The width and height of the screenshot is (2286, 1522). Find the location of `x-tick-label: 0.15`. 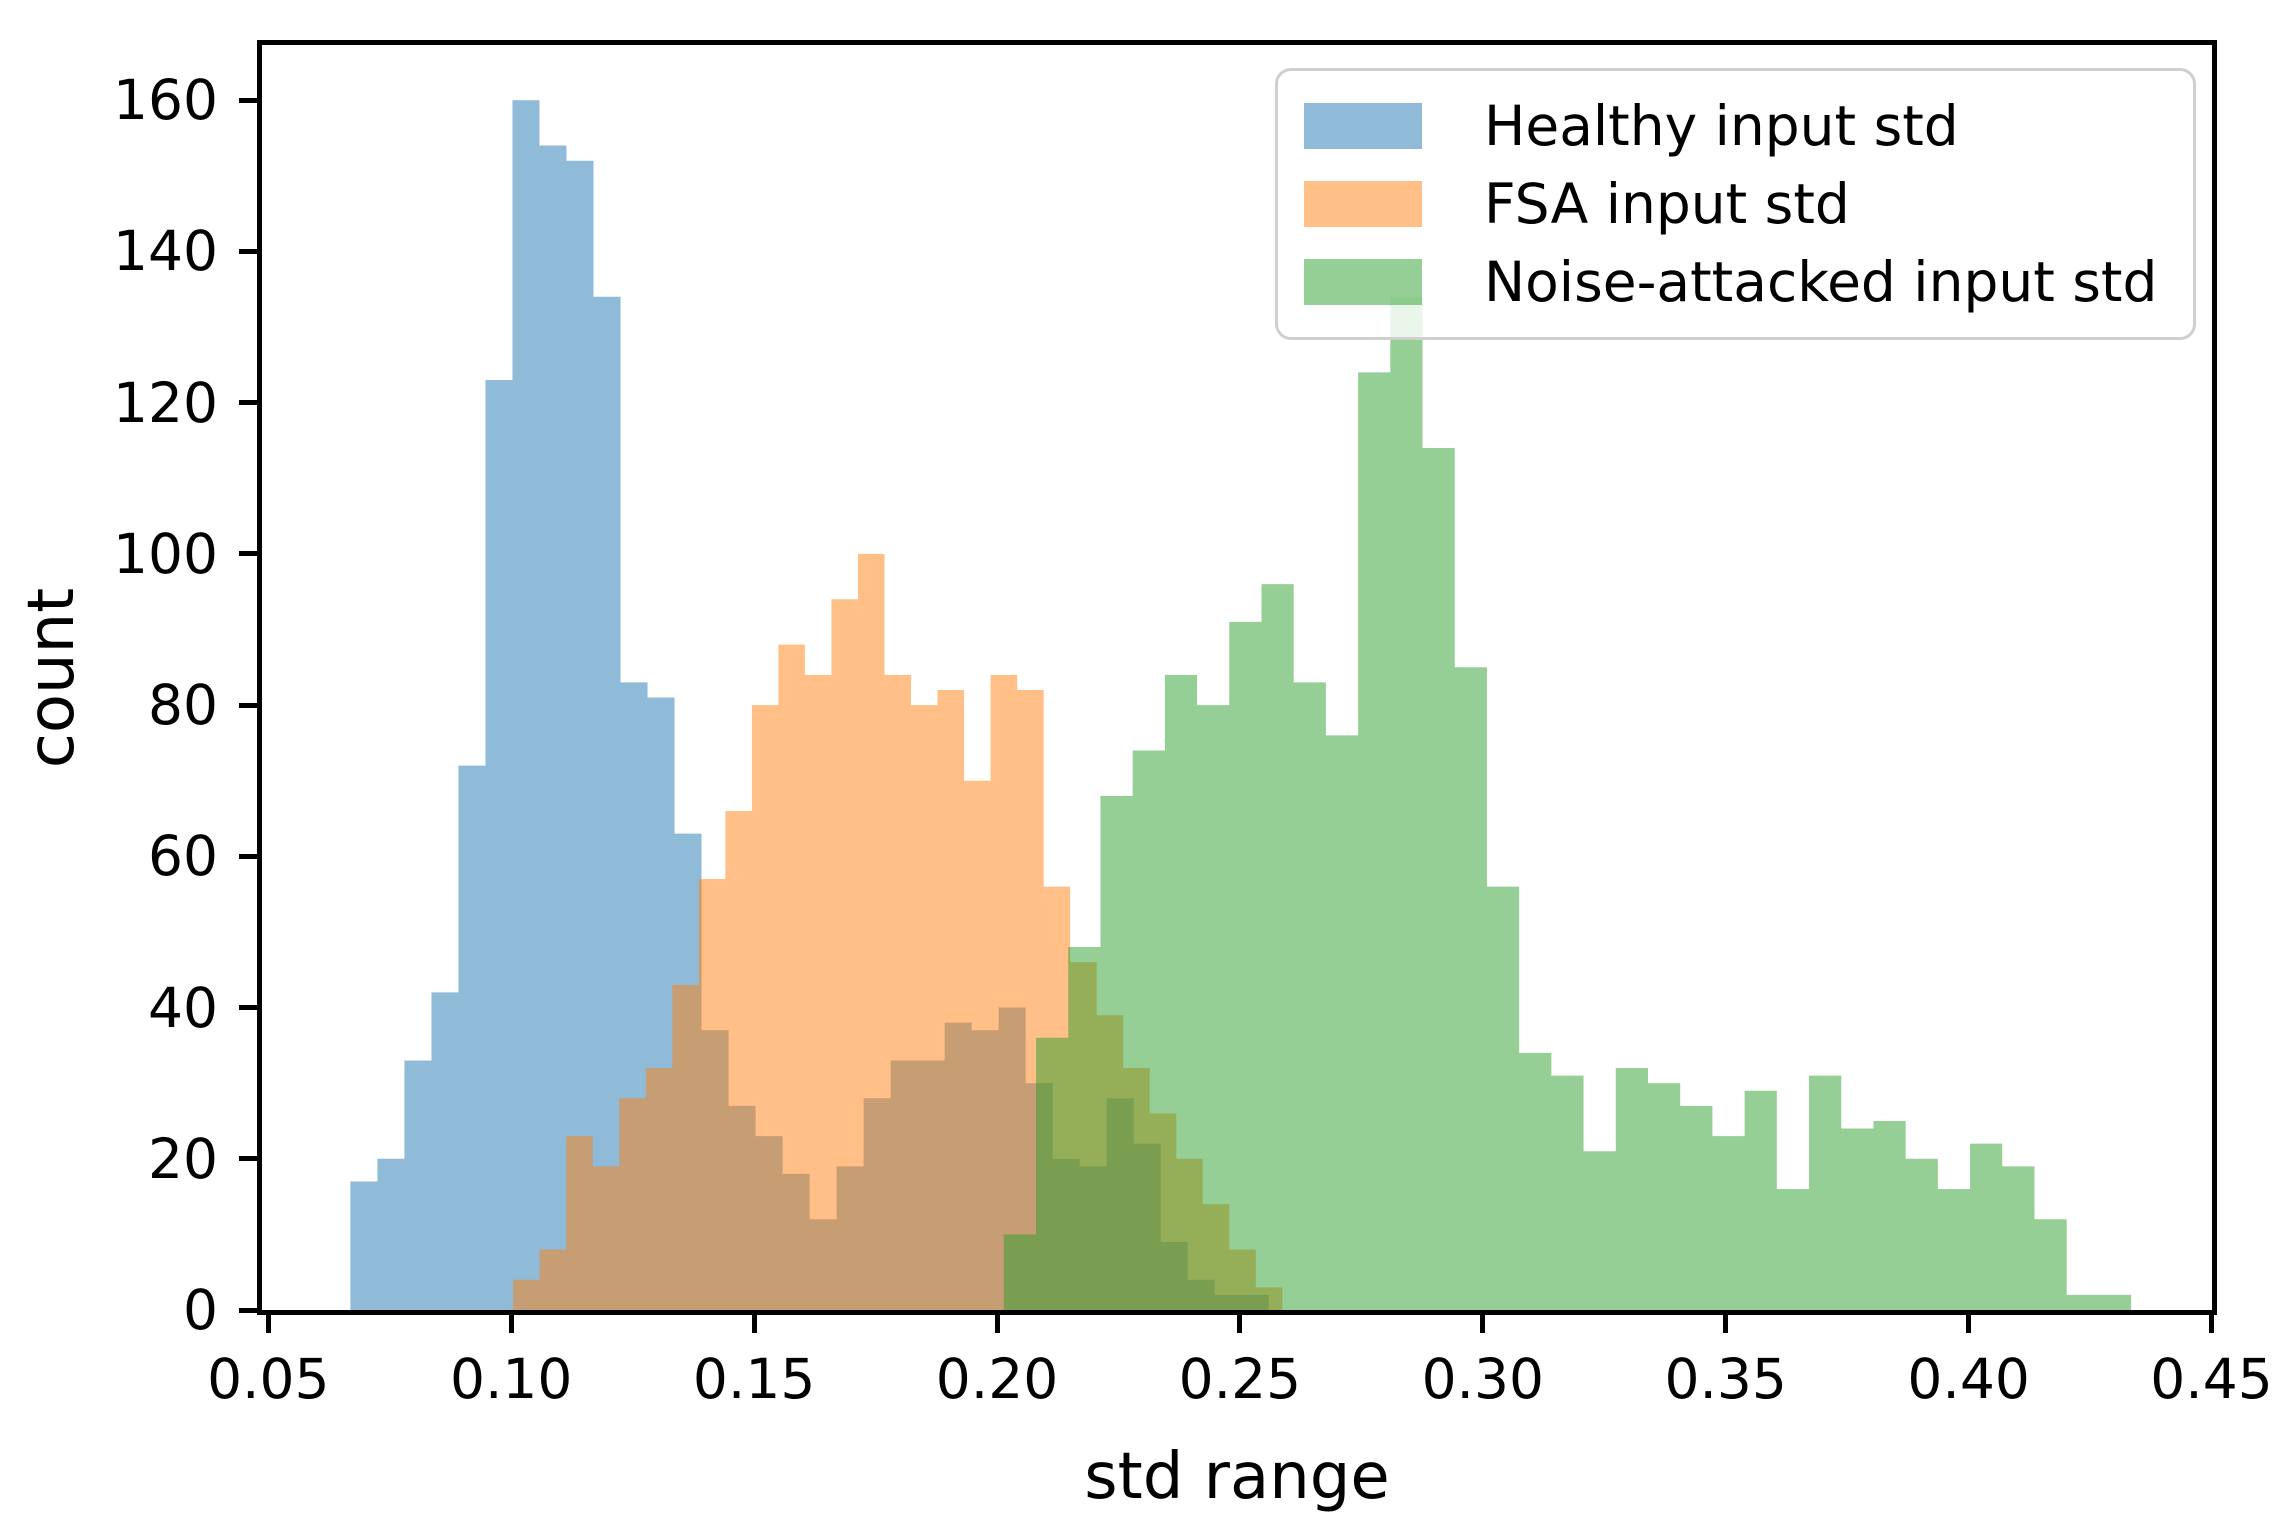

x-tick-label: 0.15 is located at coordinates (754, 1379).